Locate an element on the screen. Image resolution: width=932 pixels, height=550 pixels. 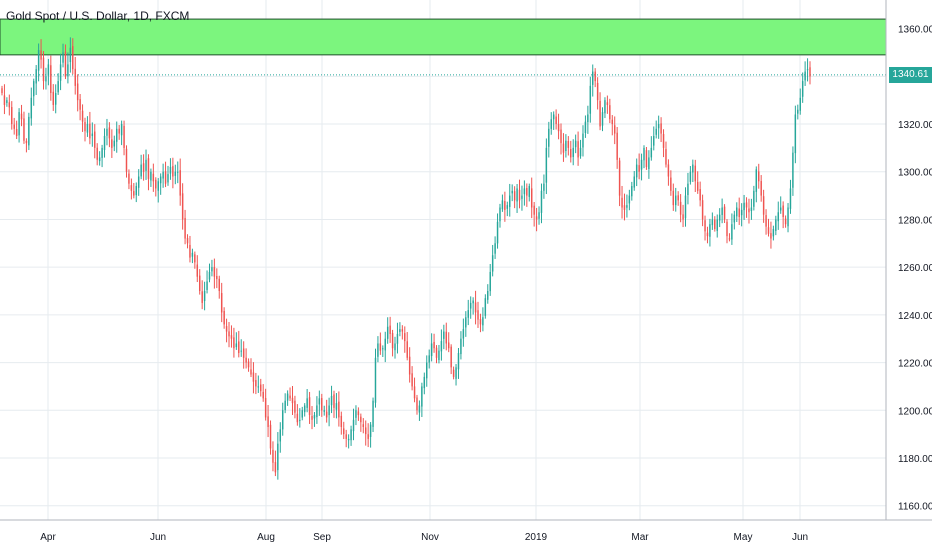
y-tick-label: 1320.00 is located at coordinates (915, 125).